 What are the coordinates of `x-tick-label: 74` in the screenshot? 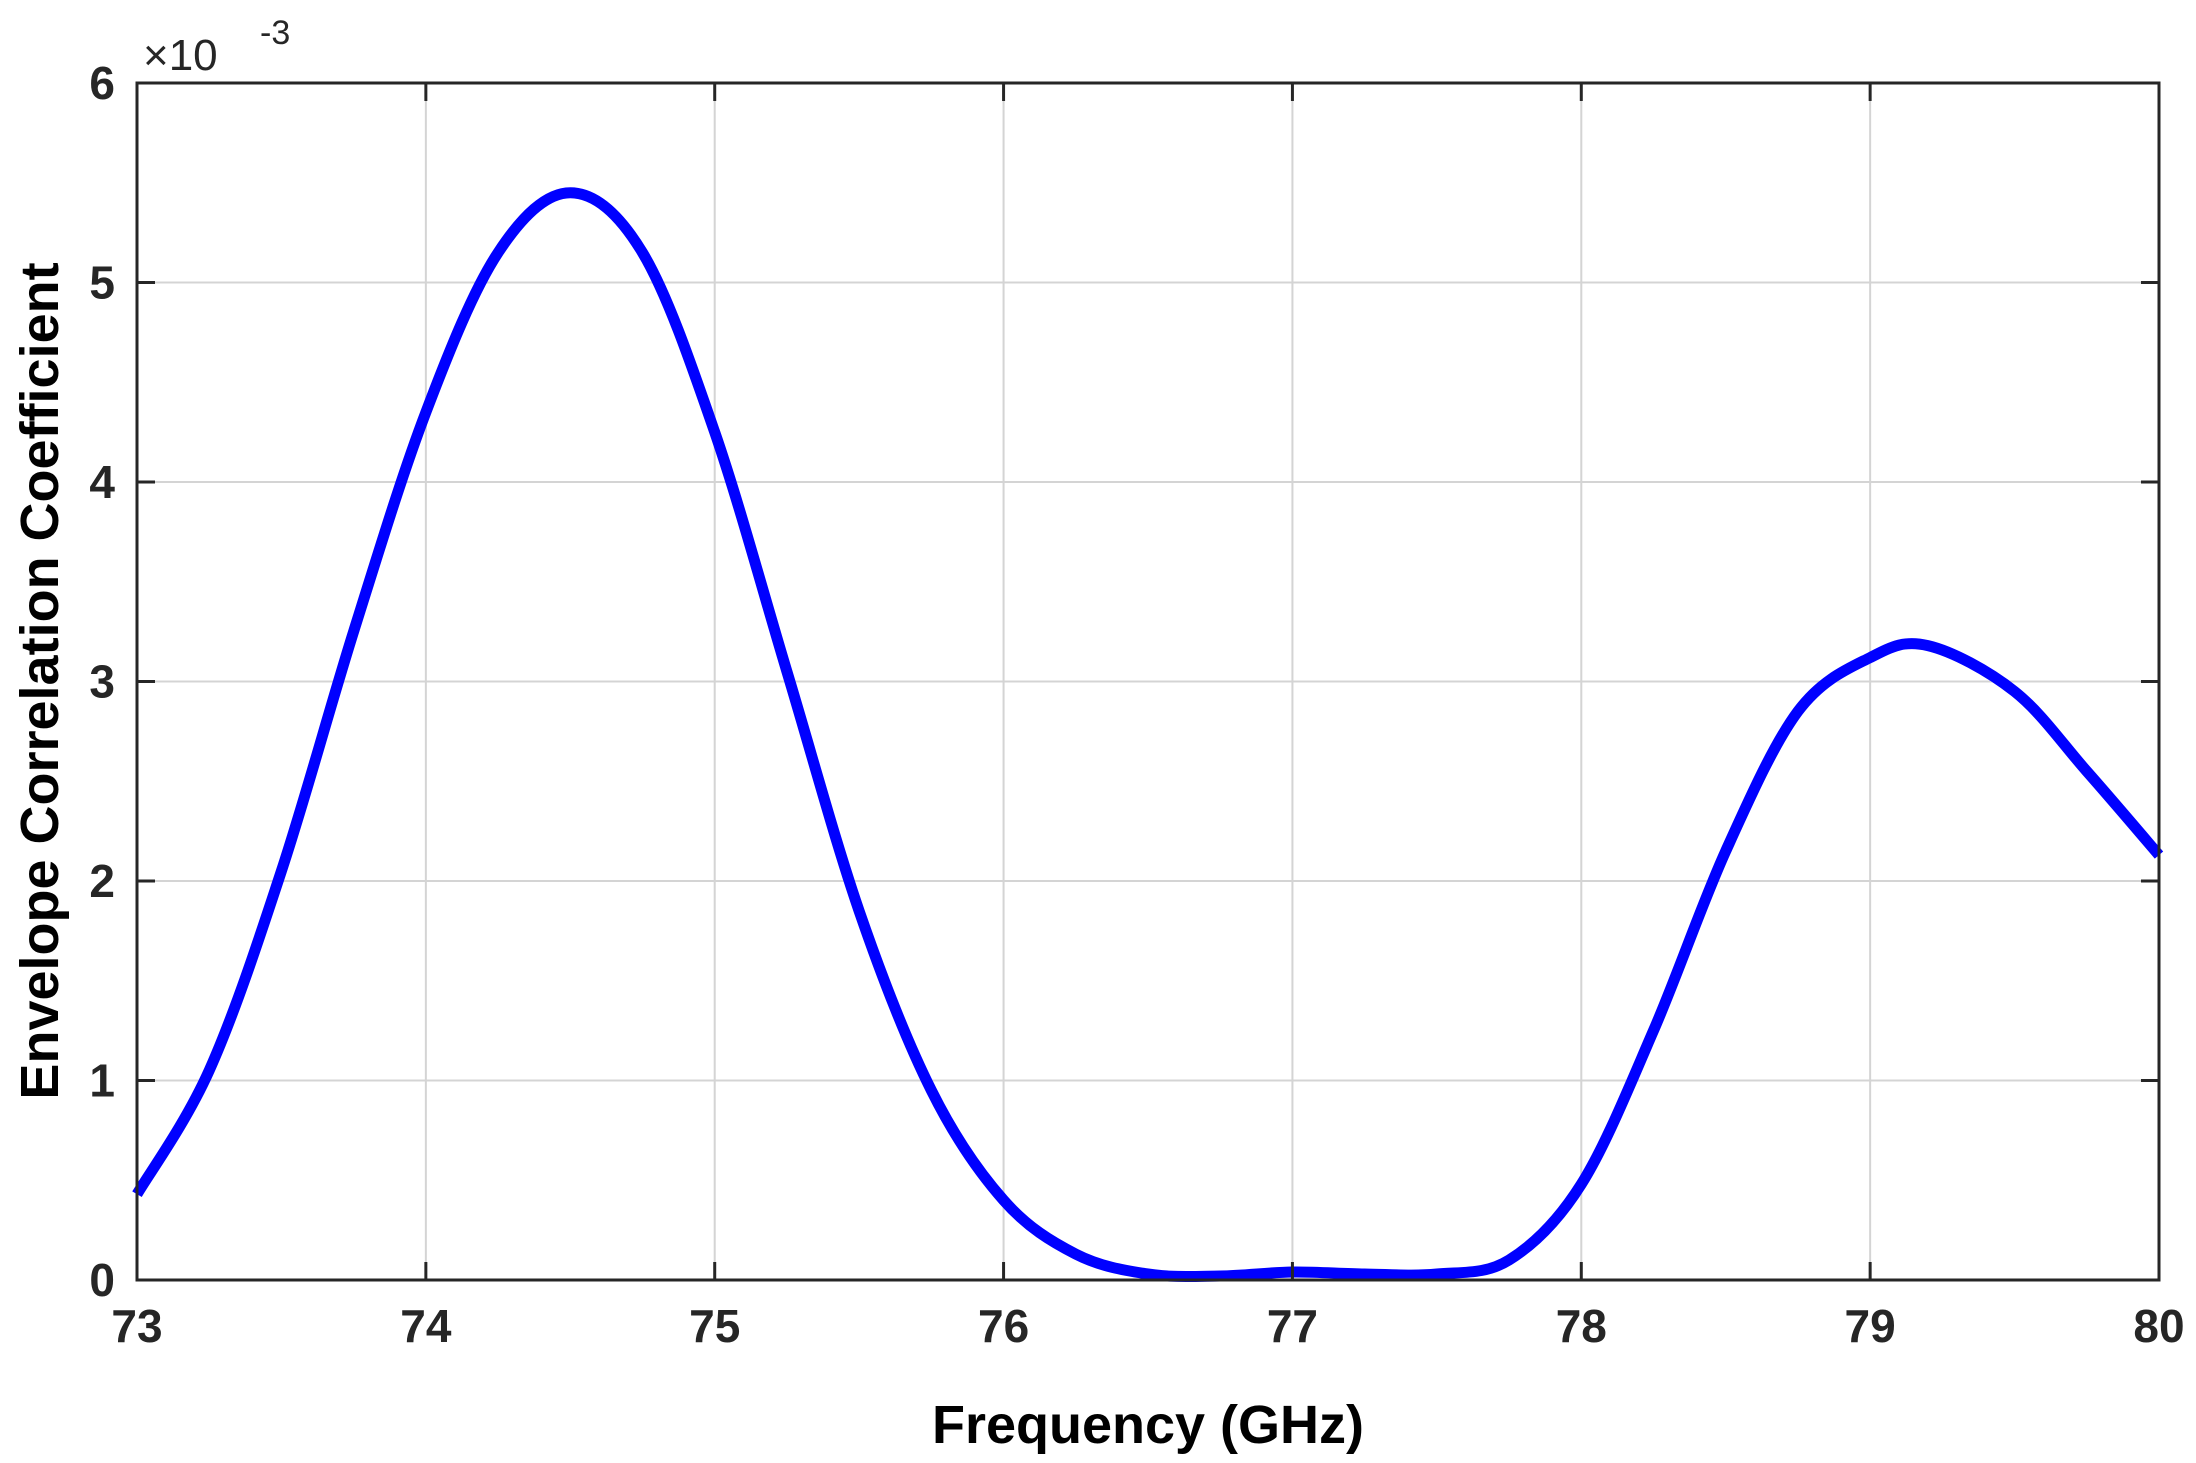 It's located at (426, 1326).